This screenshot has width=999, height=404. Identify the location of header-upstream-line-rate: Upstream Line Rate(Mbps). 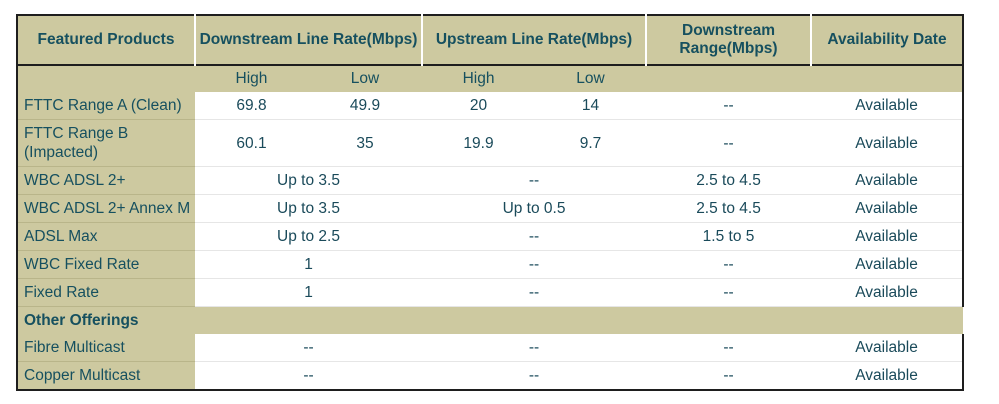
(535, 39).